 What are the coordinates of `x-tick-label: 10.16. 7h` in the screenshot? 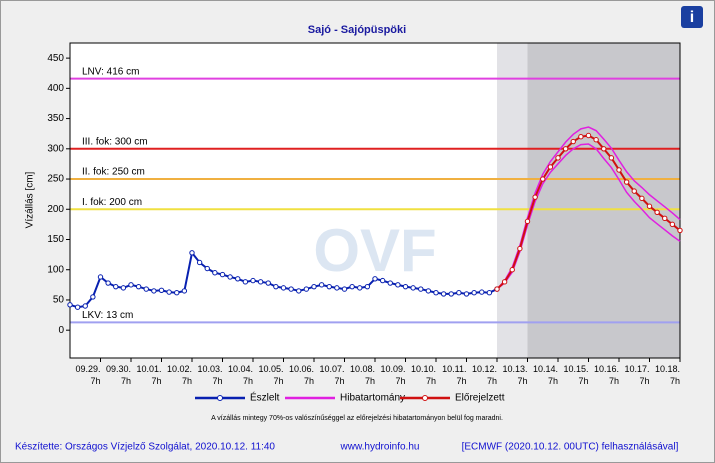 It's located at (606, 375).